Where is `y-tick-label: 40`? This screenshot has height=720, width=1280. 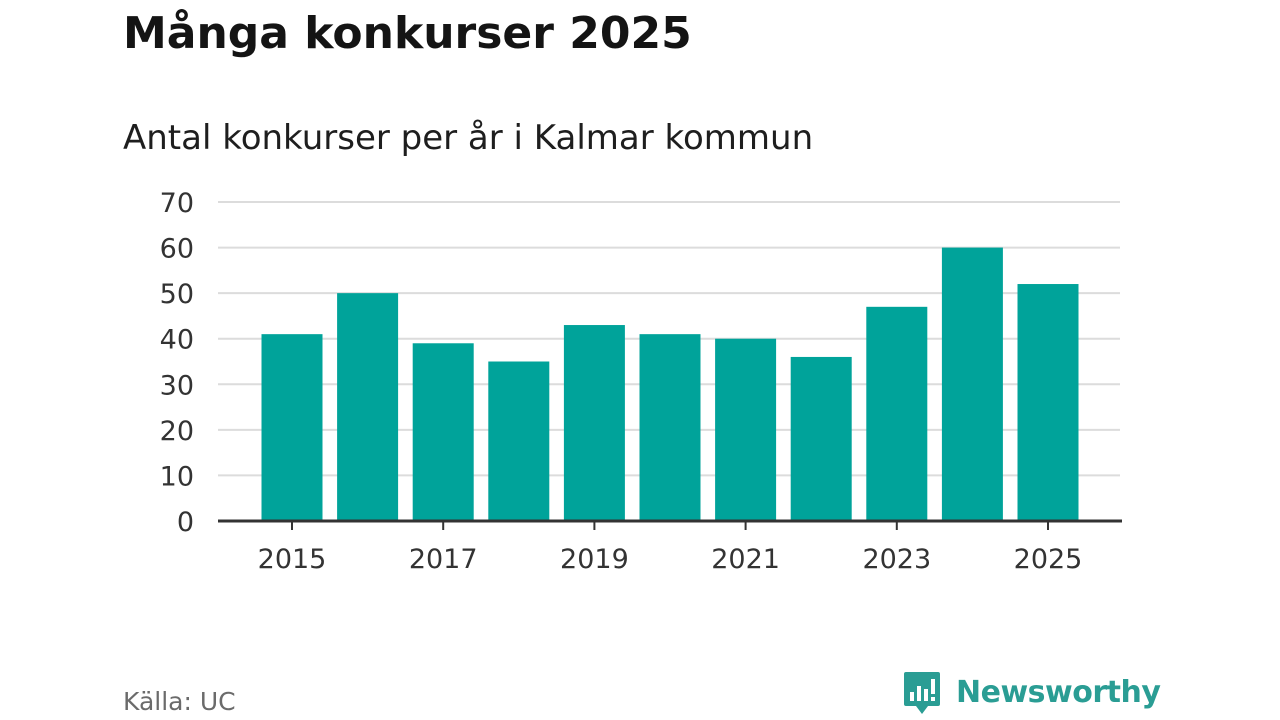
y-tick-label: 40 is located at coordinates (177, 340).